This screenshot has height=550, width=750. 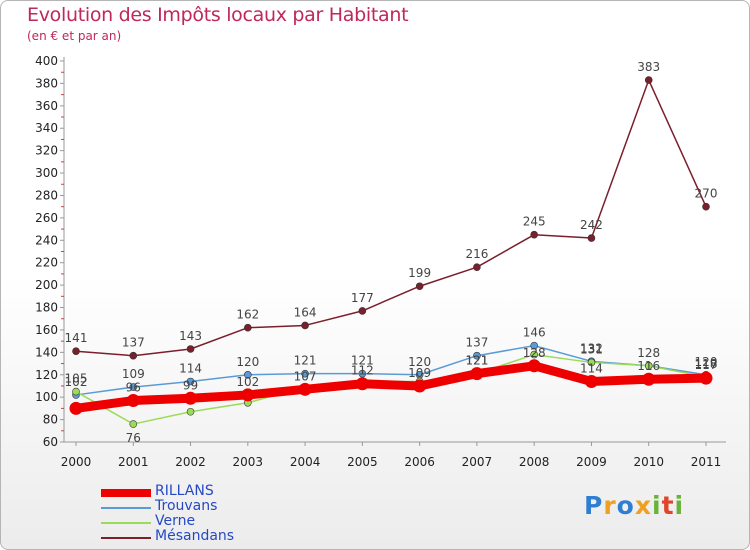 What do you see at coordinates (248, 462) in the screenshot?
I see `x-tick-label: 2003` at bounding box center [248, 462].